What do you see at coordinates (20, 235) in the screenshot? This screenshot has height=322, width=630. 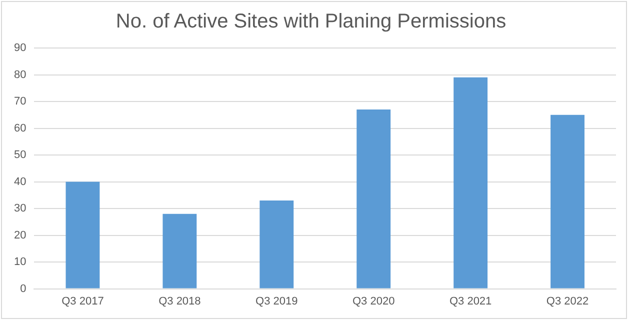 I see `y-tick-label: 20` at bounding box center [20, 235].